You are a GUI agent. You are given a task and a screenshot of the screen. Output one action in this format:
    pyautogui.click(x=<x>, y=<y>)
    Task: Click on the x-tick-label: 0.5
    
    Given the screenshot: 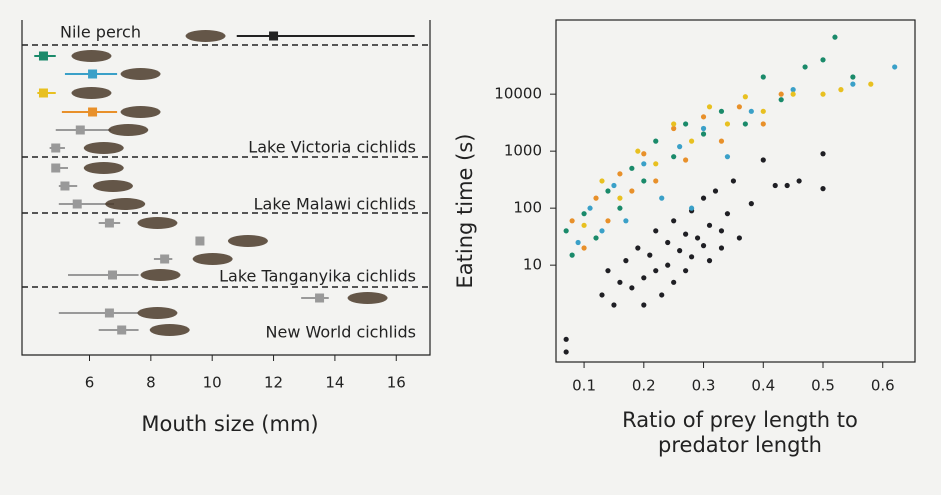 What is the action you would take?
    pyautogui.click(x=823, y=386)
    